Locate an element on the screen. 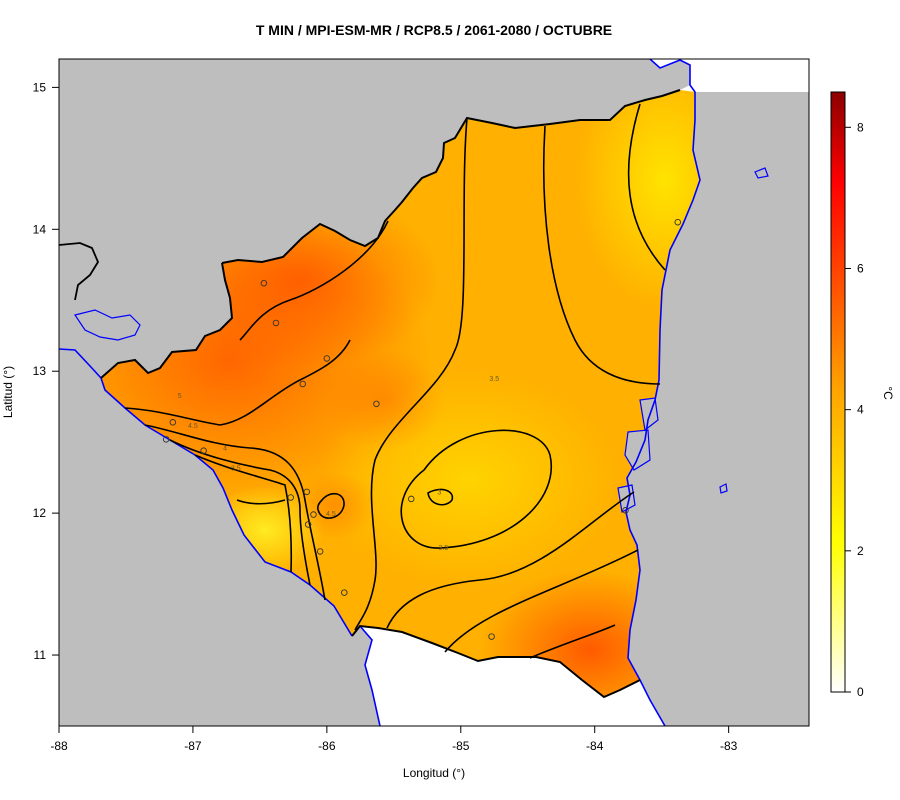 The image size is (900, 800). contour-value-label: 3 is located at coordinates (439, 493).